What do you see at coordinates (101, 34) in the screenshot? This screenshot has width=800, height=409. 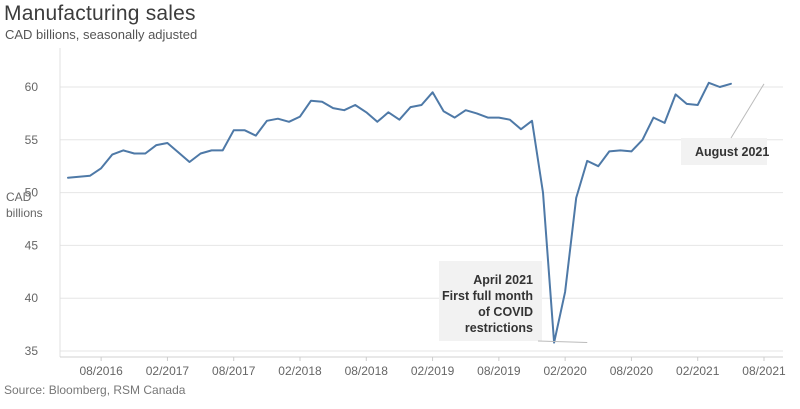 I see `chart-subtitle: CAD billions, seasonally adjusted` at bounding box center [101, 34].